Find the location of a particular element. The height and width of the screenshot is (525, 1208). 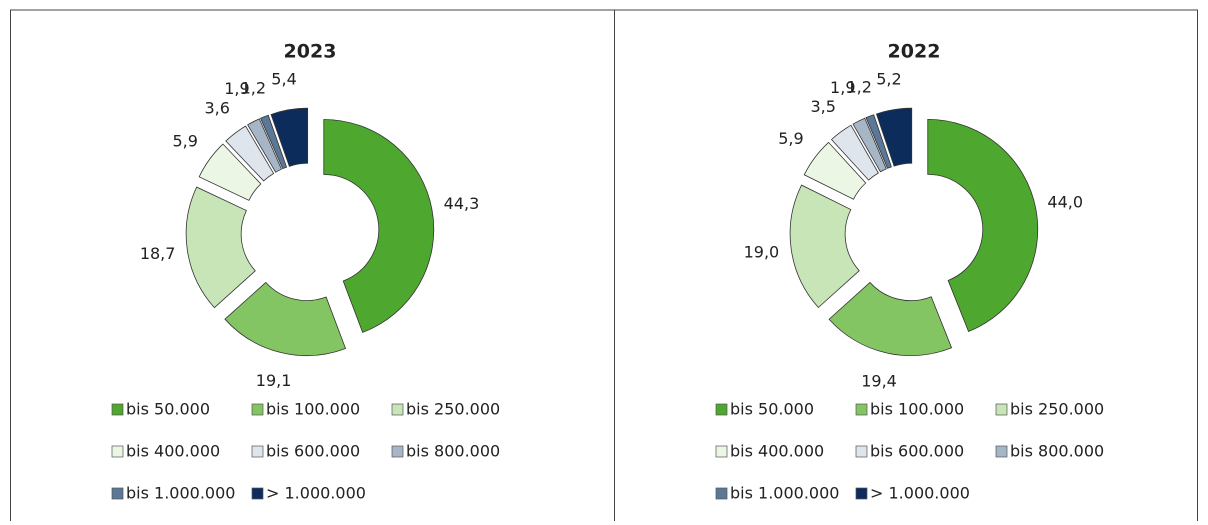

data-label: 3,5 is located at coordinates (822, 106).